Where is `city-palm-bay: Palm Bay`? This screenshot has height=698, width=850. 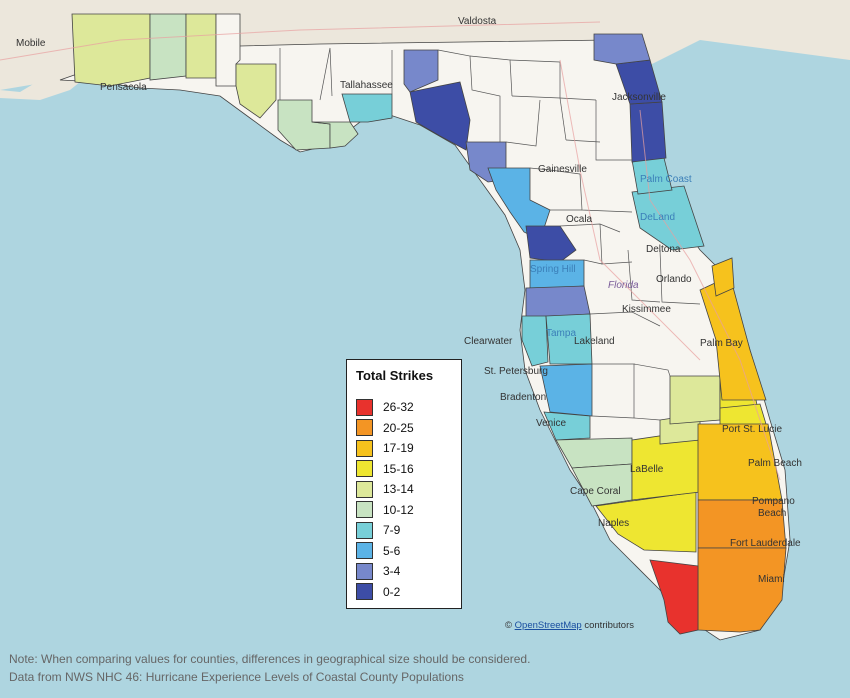
city-palm-bay: Palm Bay is located at coordinates (721, 343).